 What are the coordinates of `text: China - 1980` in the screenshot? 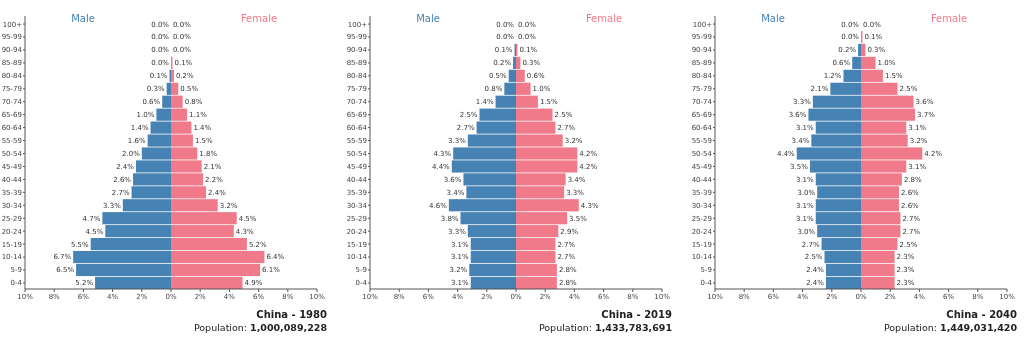 It's located at (292, 314).